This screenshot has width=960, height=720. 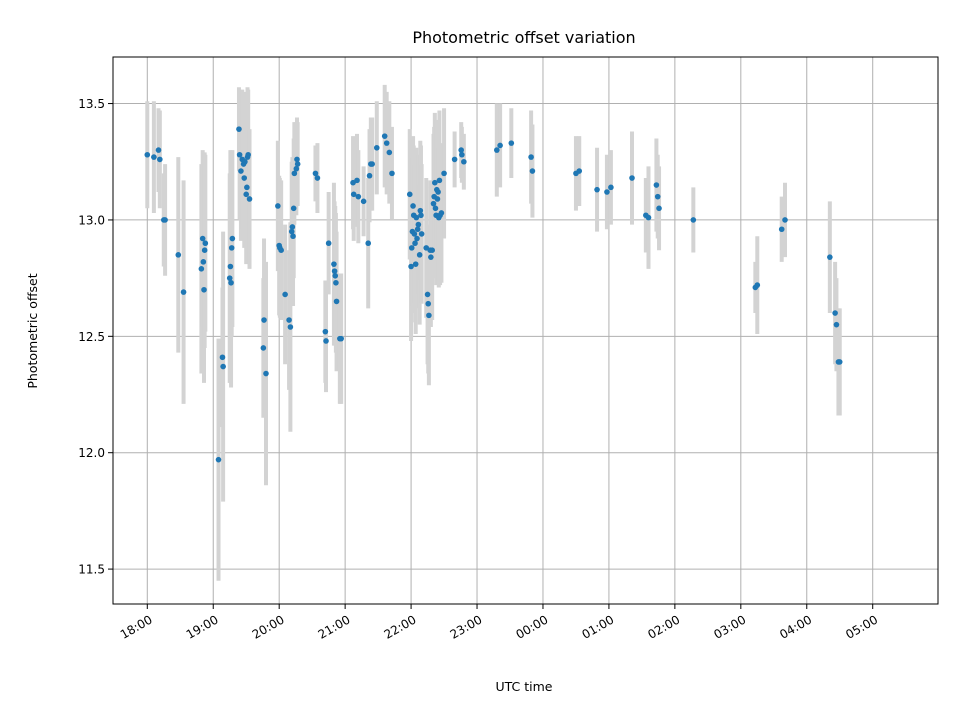 I want to click on y-axis-ticks: 11.5 12.0 12.5 13.0 13.5, so click(x=95, y=337).